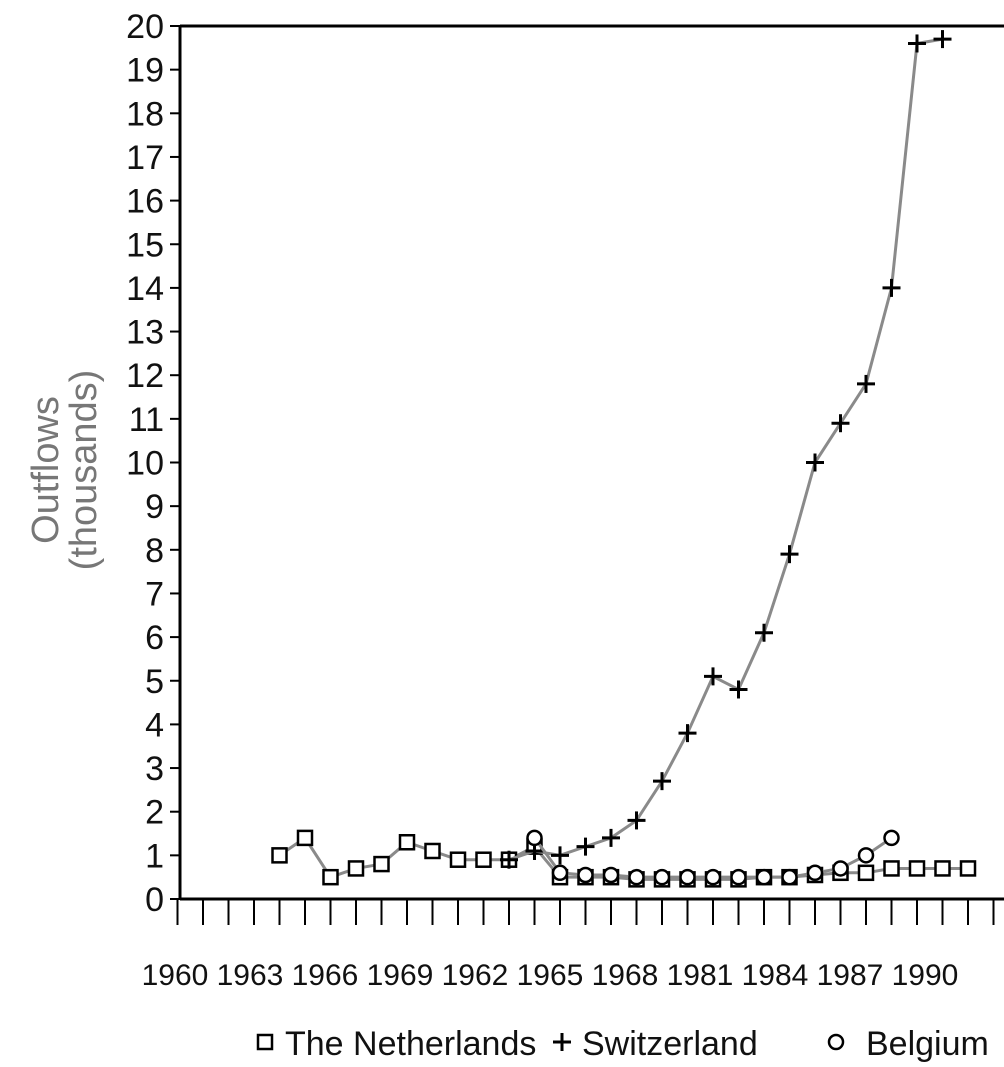 The image size is (1004, 1067). Describe the element at coordinates (670, 1044) in the screenshot. I see `legend-label: Switzerland` at that location.